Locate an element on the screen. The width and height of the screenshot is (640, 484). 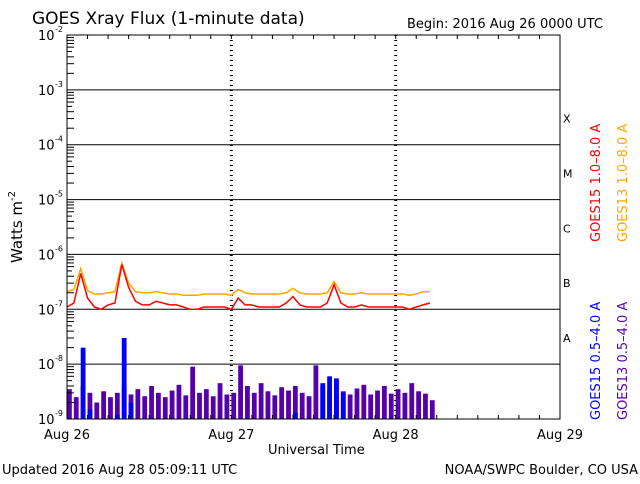
legend-label: GOES15 0.5–4.0 A is located at coordinates (596, 361).